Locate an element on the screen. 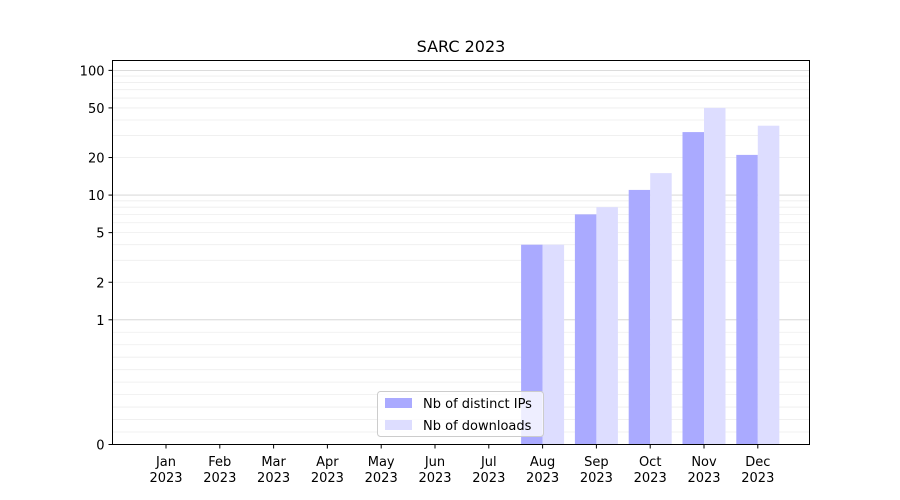  legend-label: Nb of downloads is located at coordinates (477, 426).